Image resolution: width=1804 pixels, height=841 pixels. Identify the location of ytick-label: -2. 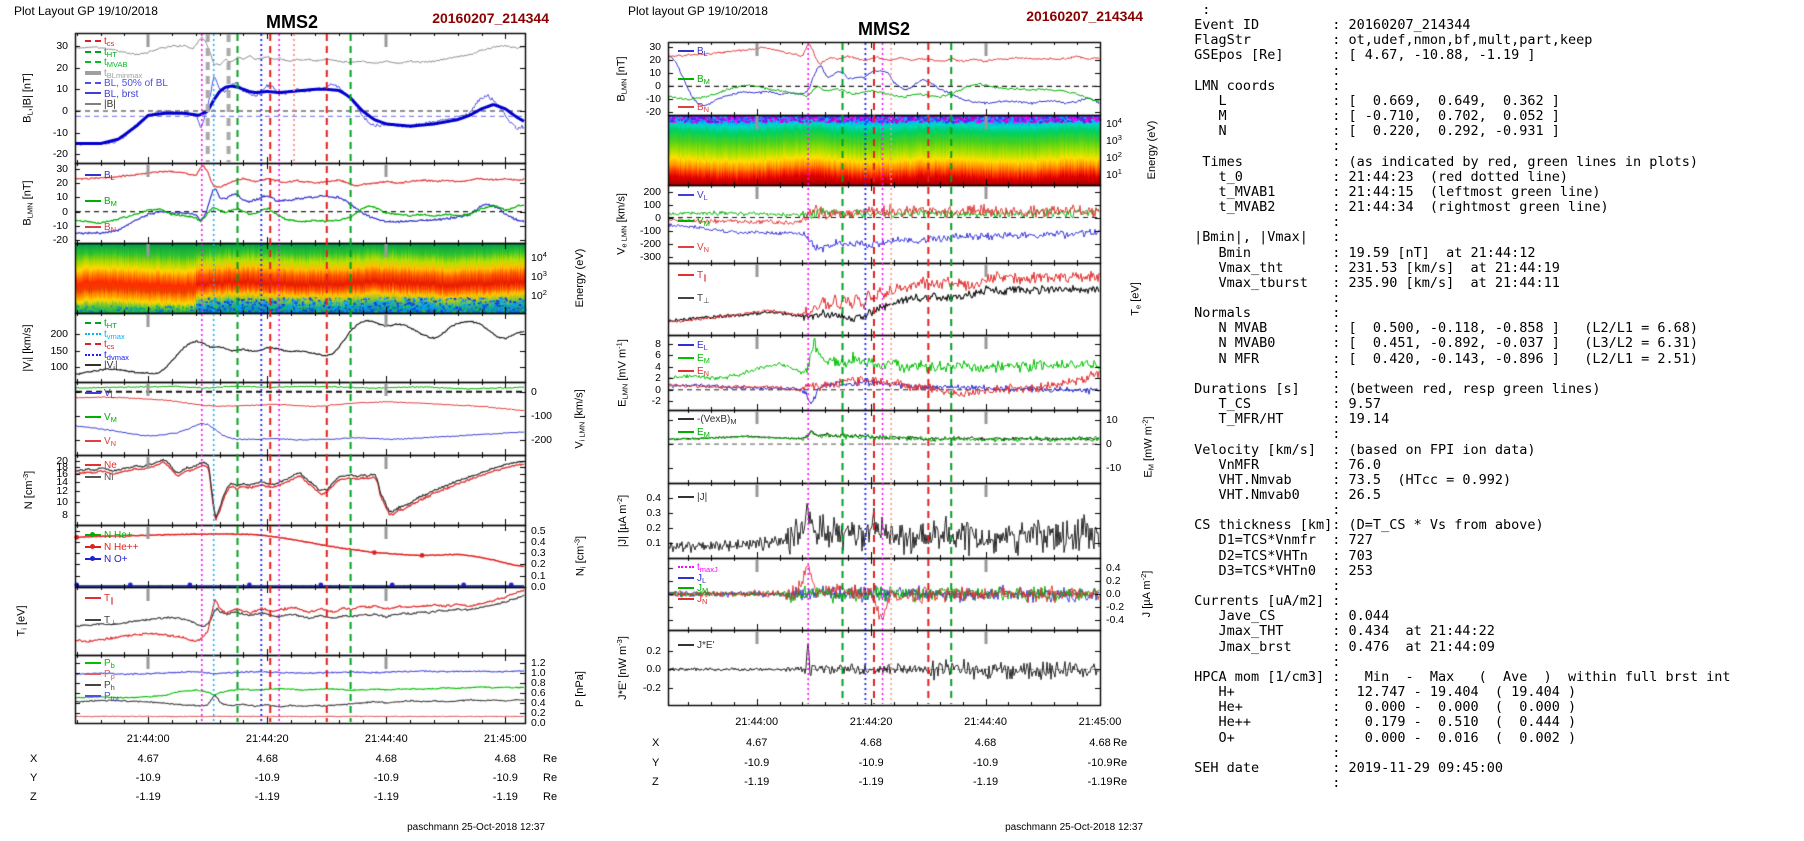
(656, 401).